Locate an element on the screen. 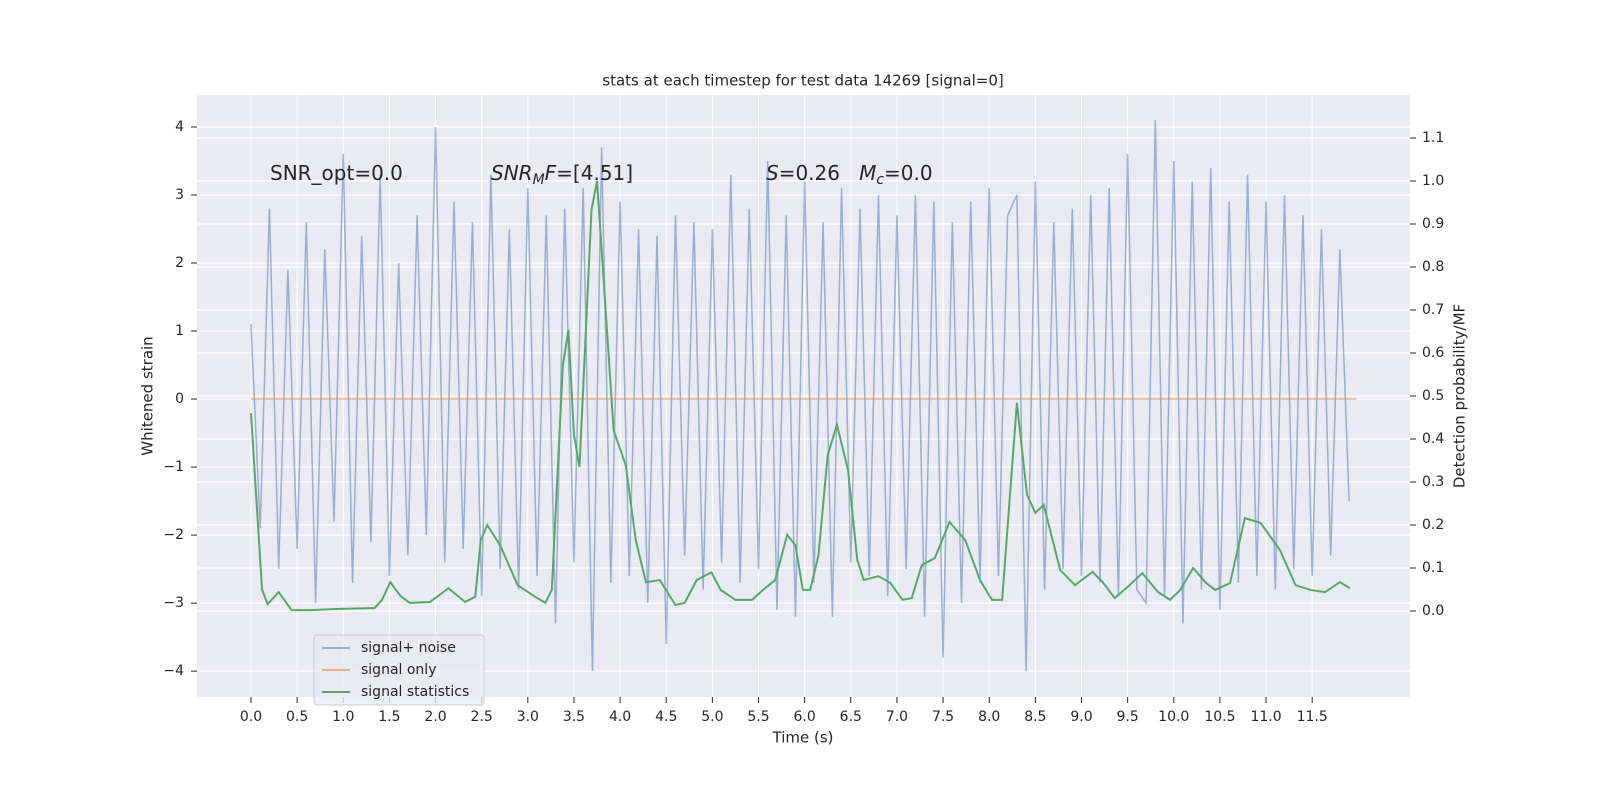 The height and width of the screenshot is (800, 1600). x-tick-label: 2.0 is located at coordinates (435, 717).